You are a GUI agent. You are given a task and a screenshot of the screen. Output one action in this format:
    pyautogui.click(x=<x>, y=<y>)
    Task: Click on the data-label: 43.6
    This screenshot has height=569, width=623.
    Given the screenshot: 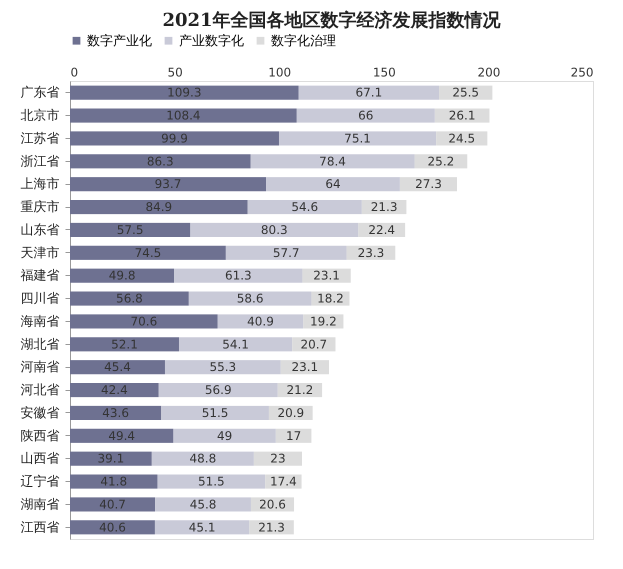 What is the action you would take?
    pyautogui.click(x=115, y=413)
    